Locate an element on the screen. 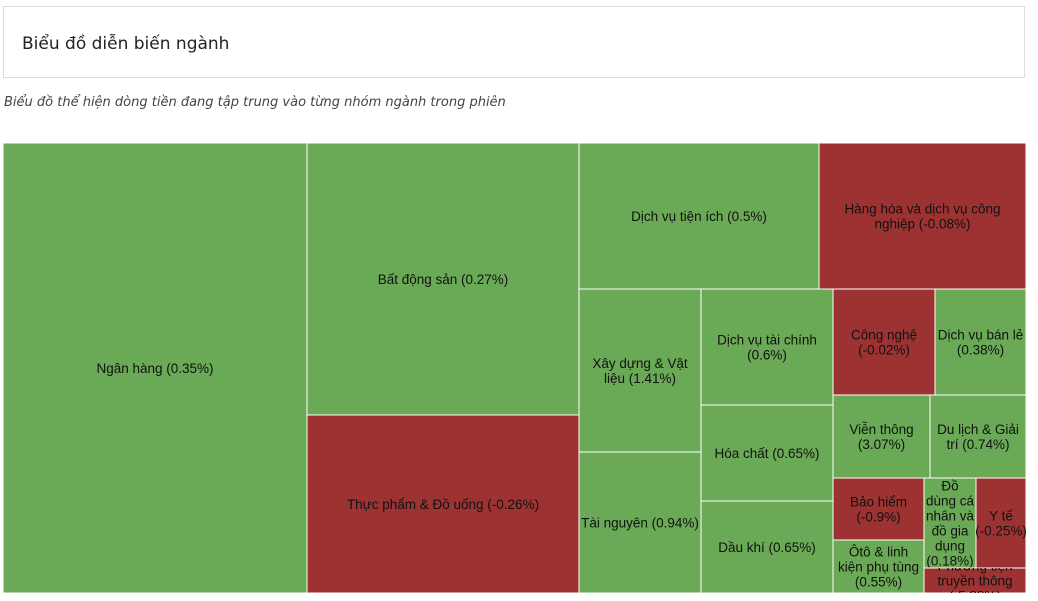  tile-label: Xây dựng & Vật liệu (1.41%) is located at coordinates (640, 371).